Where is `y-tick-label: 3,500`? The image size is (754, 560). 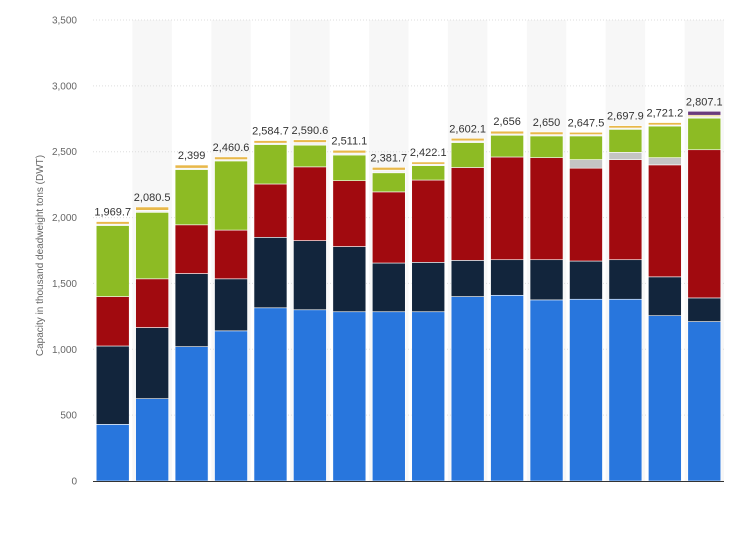 y-tick-label: 3,500 is located at coordinates (64, 21).